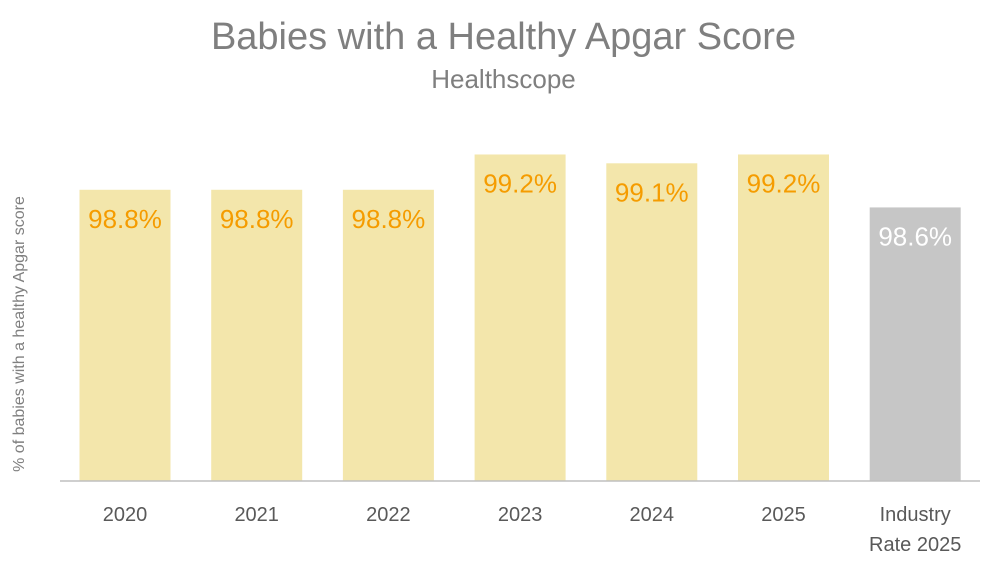  Describe the element at coordinates (257, 219) in the screenshot. I see `bar-value-label-1: 98.8%` at that location.